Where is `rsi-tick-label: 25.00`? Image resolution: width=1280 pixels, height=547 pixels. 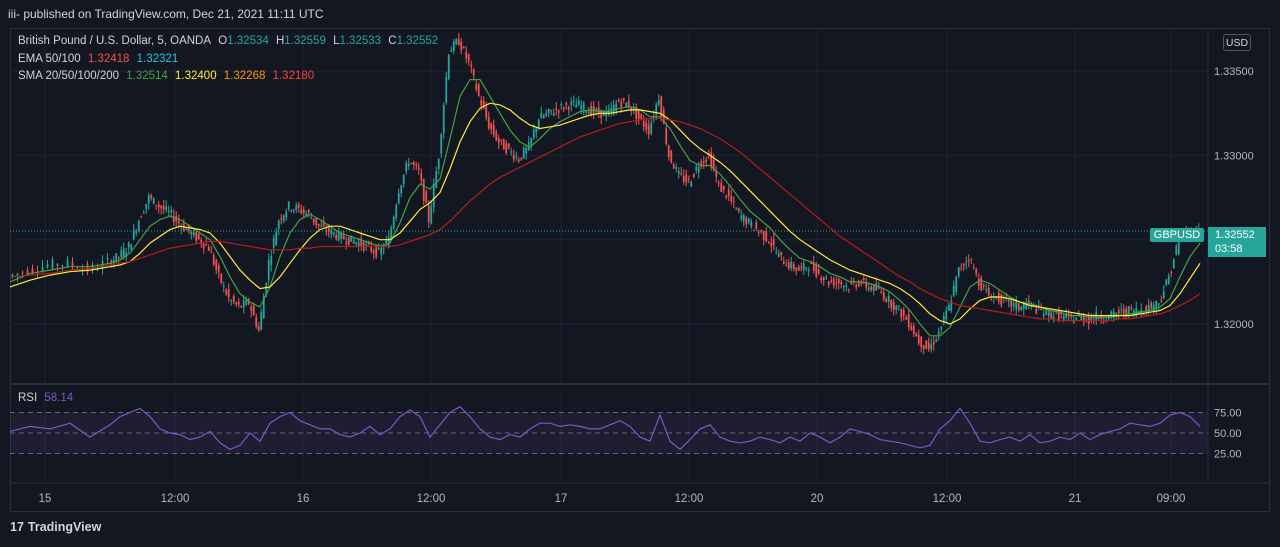 rsi-tick-label: 25.00 is located at coordinates (1228, 455).